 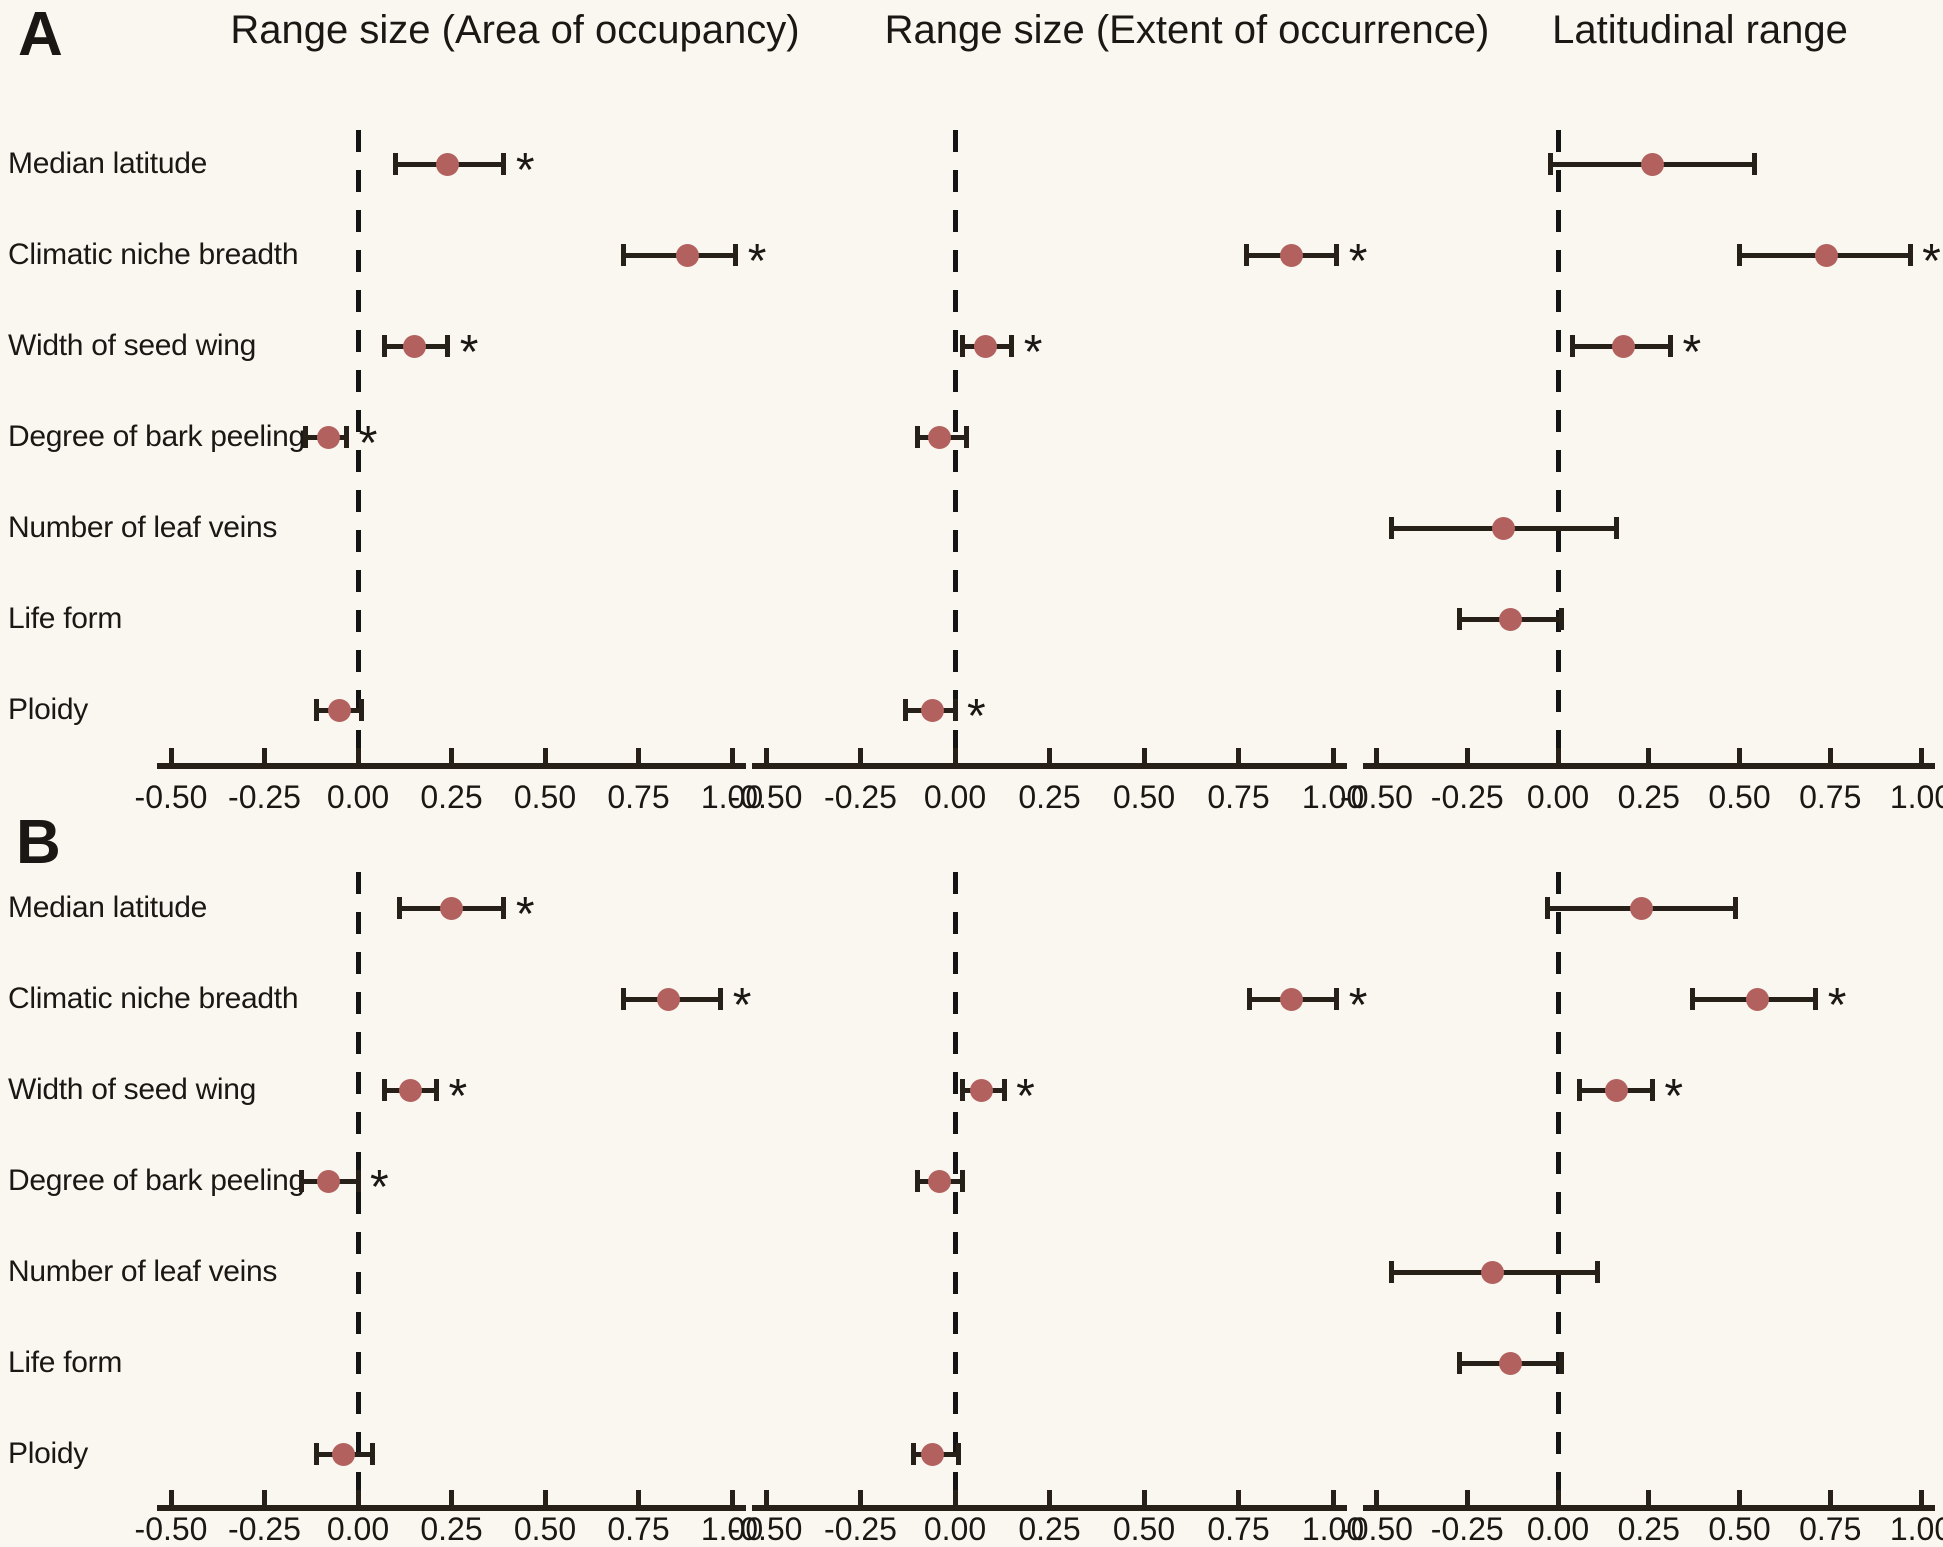 I want to click on row-label: Ploidy, so click(x=48, y=1453).